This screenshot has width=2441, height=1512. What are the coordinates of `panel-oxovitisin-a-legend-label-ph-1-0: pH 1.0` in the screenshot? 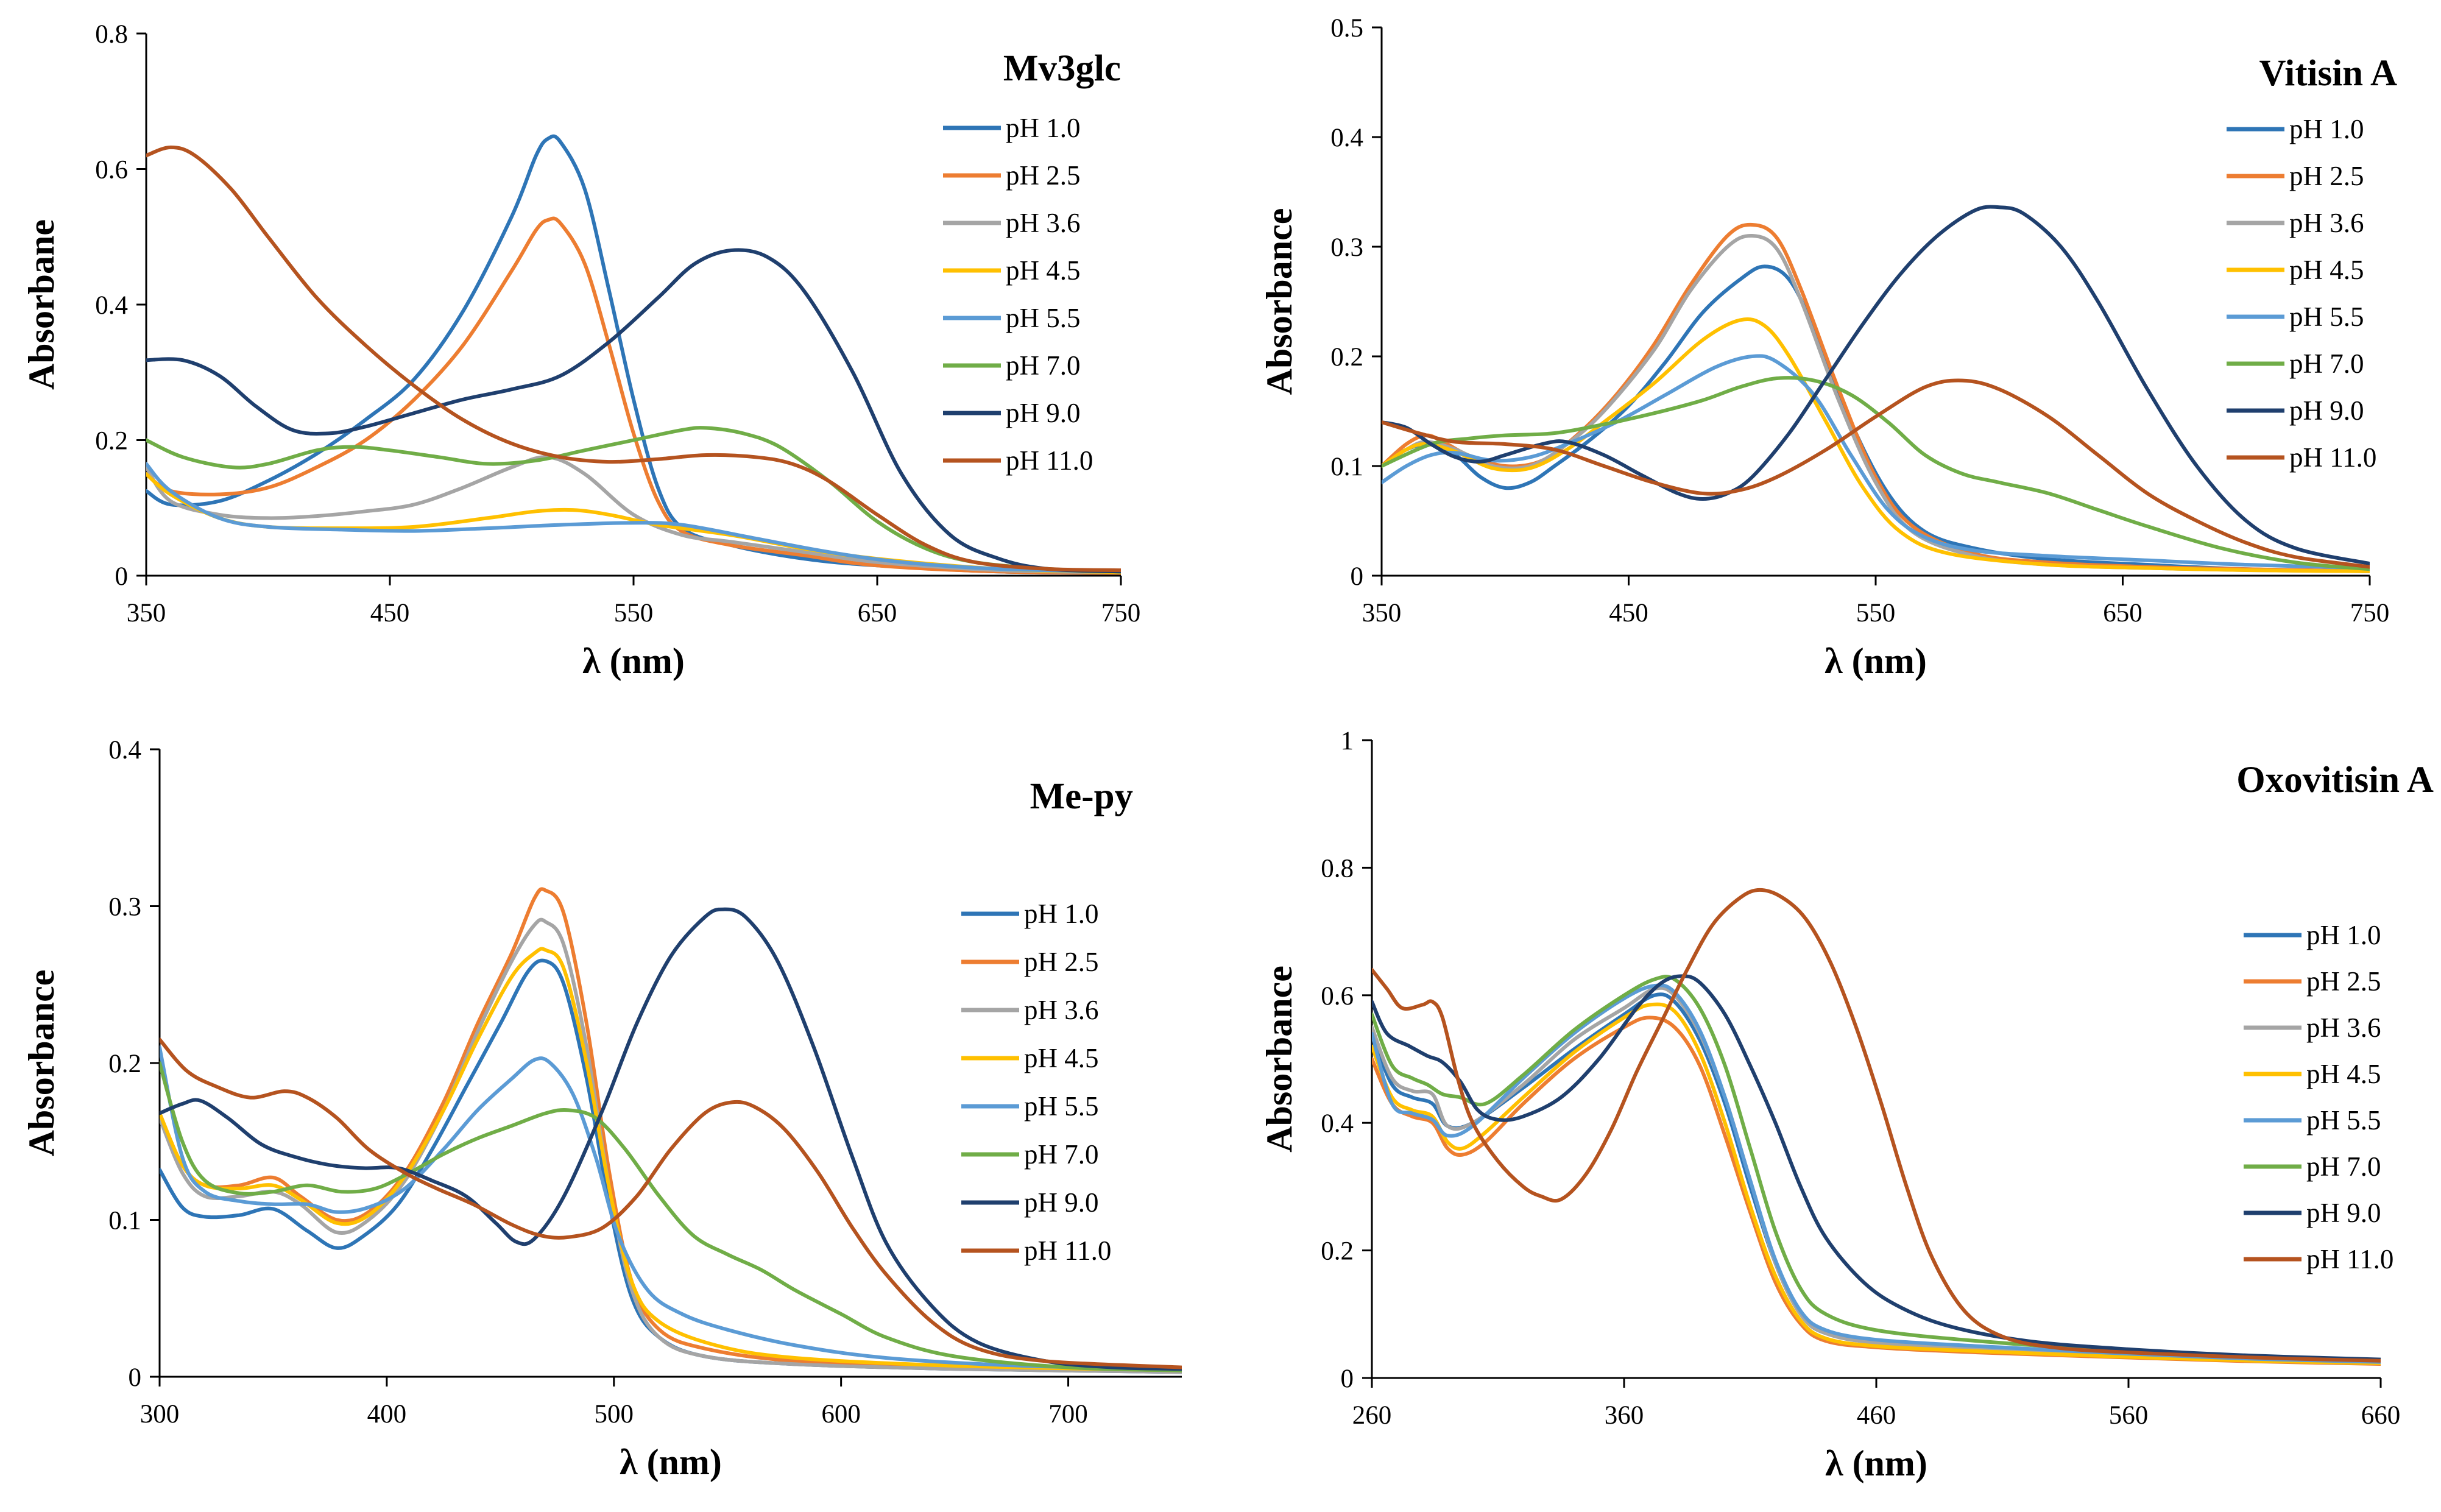 It's located at (2343, 935).